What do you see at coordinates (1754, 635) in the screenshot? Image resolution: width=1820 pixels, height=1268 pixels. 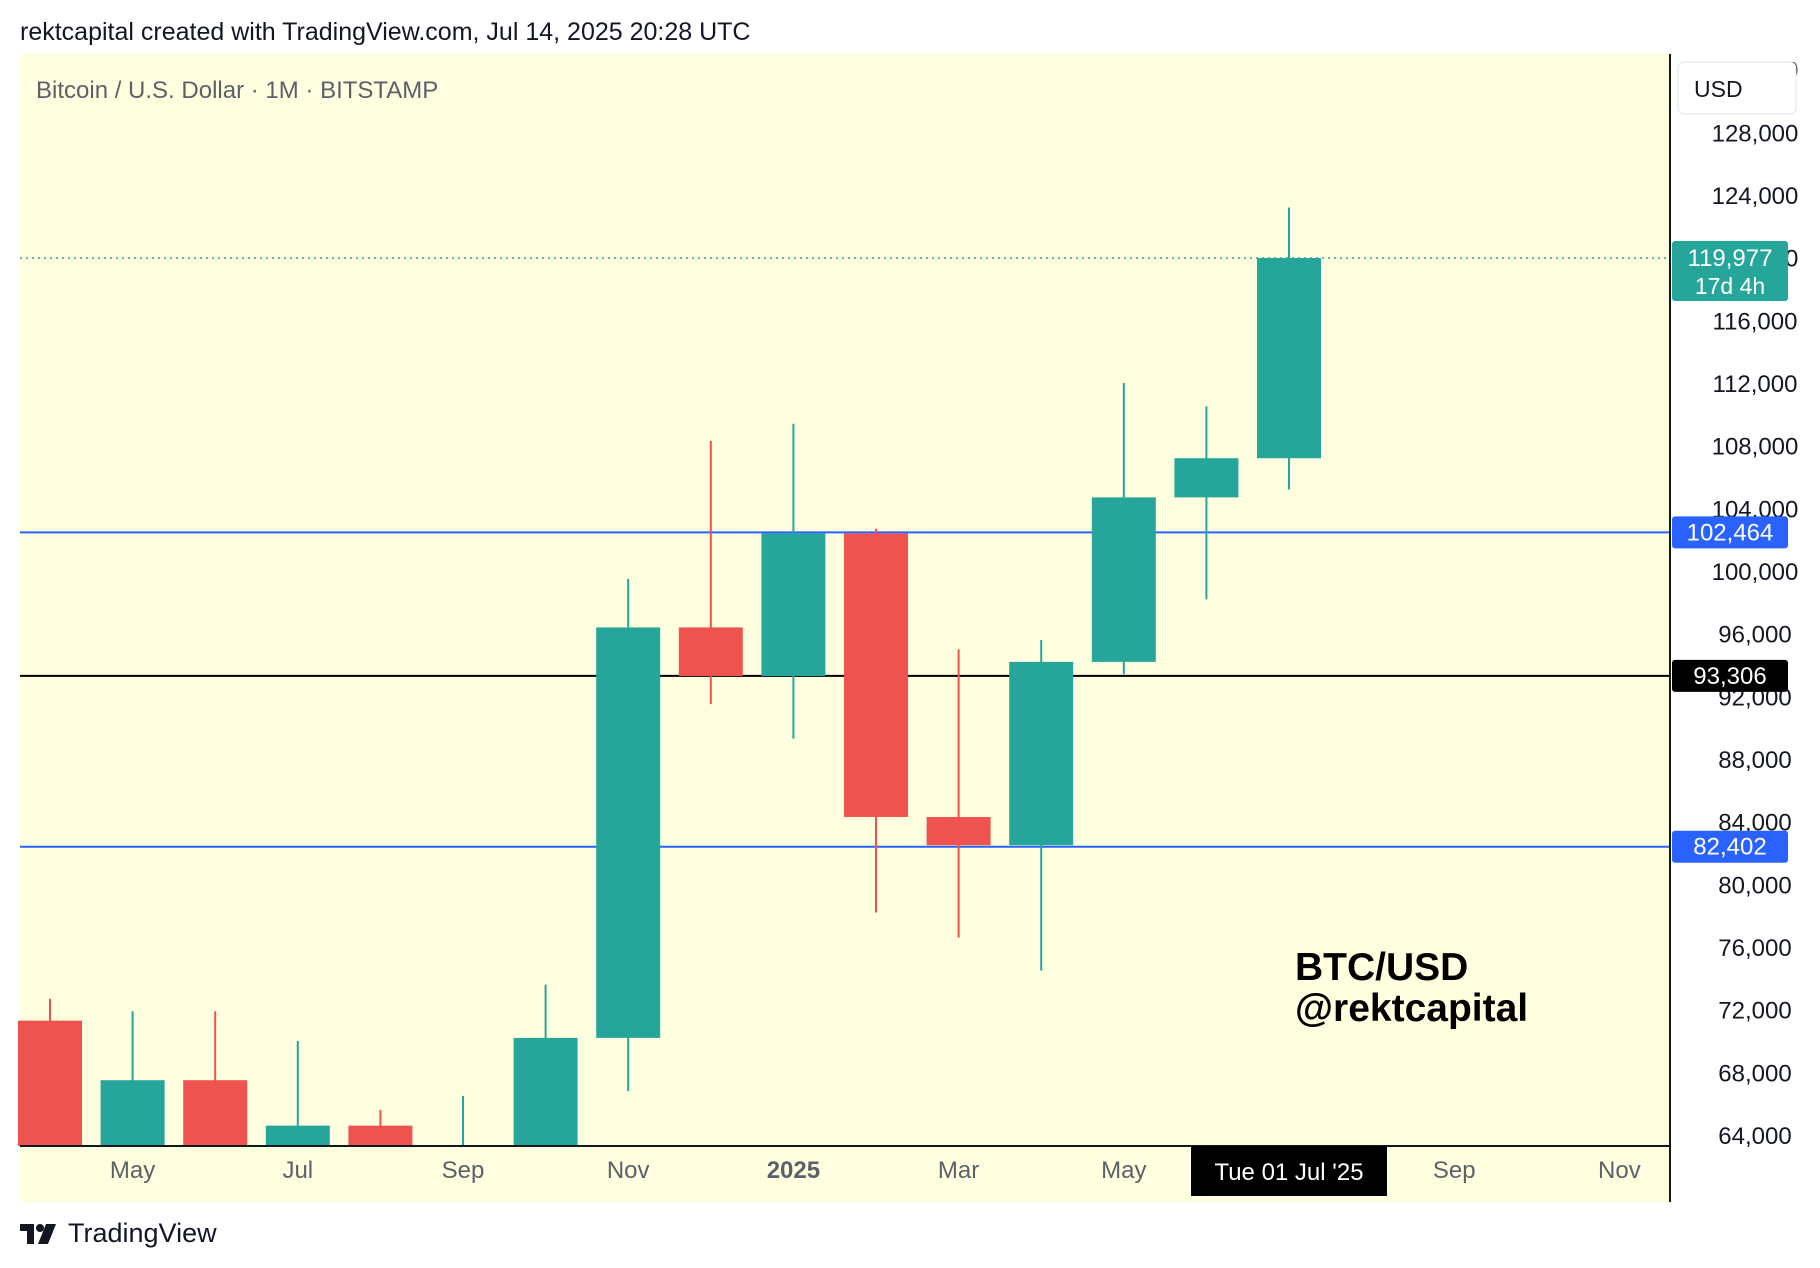 I see `price-tick-label: 96,000` at bounding box center [1754, 635].